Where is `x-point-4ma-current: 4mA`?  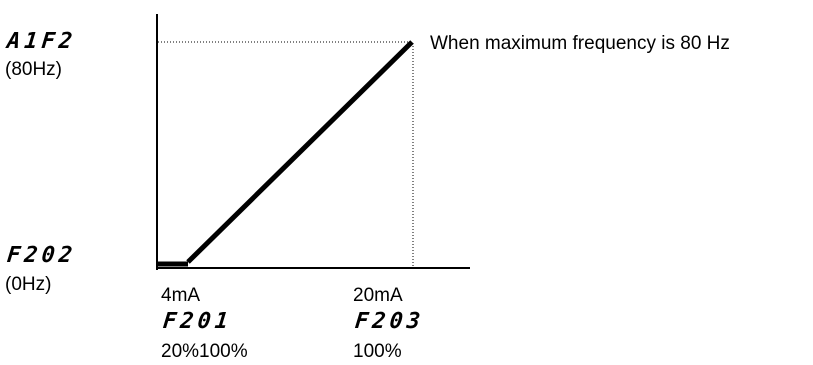
x-point-4ma-current: 4mA is located at coordinates (181, 295).